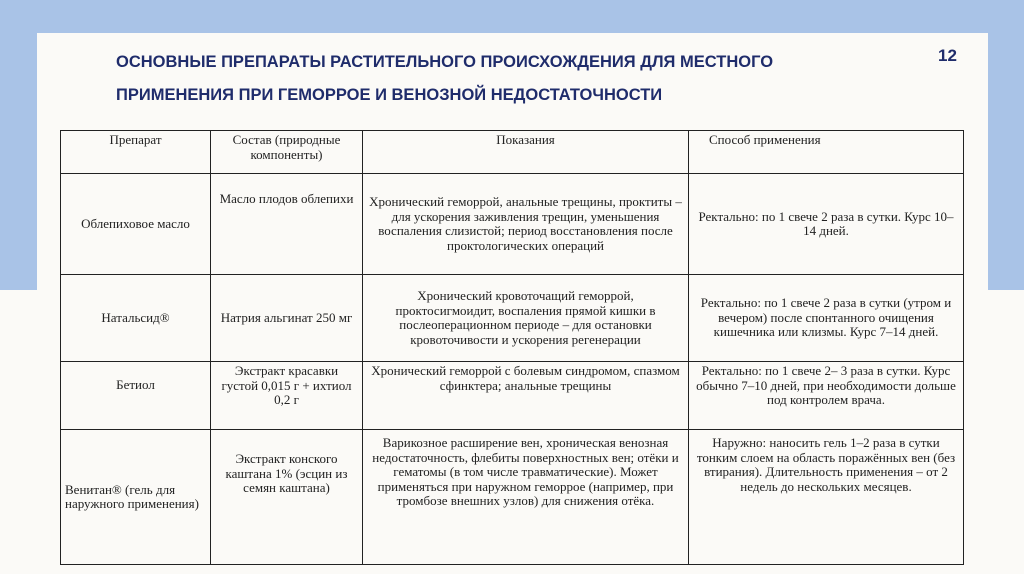 This screenshot has height=574, width=1024. I want to click on composition-cell: Натрия альгинат 250 мг, so click(286, 318).